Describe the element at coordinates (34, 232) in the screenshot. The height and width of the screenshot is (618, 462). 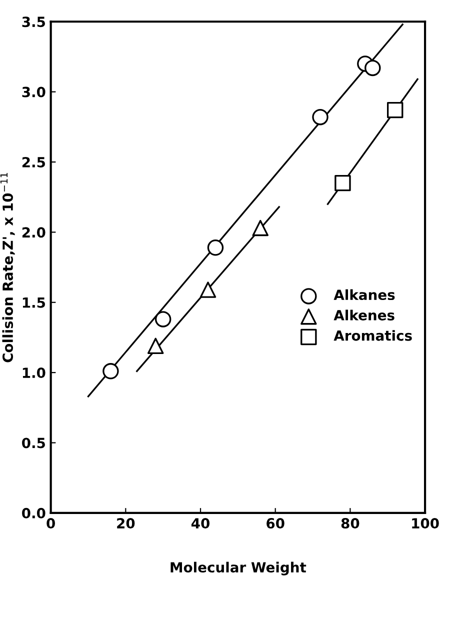
I see `y-tick-label: 2.0` at that location.